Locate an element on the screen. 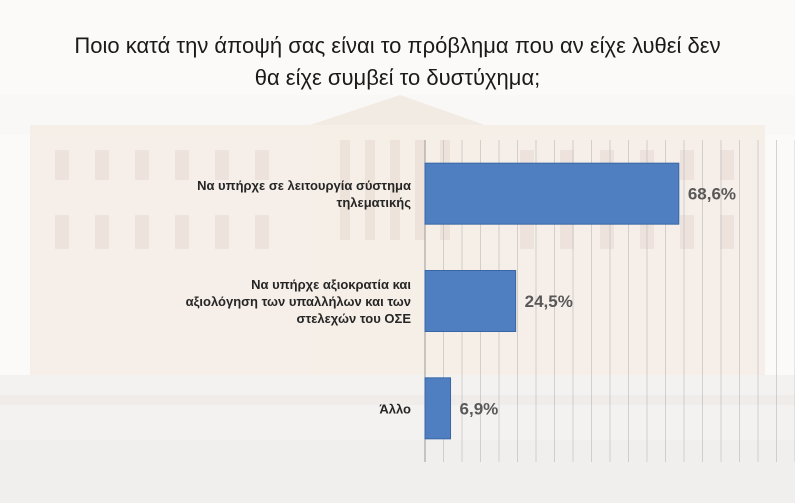 The width and height of the screenshot is (795, 503). category-label-line: αξιολόγηση των υπαλλήλων και των is located at coordinates (298, 301).